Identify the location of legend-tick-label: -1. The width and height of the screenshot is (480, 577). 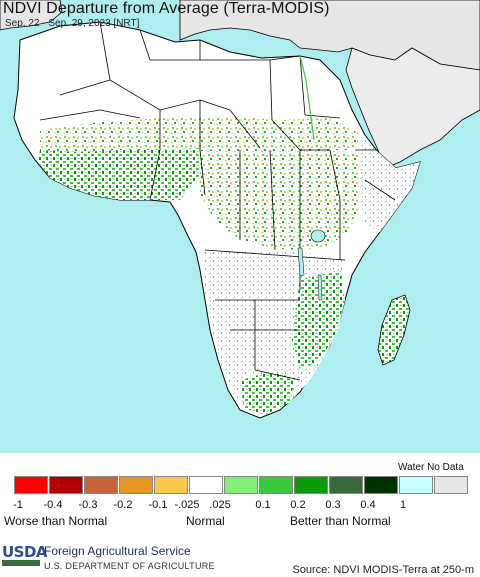
(18, 505).